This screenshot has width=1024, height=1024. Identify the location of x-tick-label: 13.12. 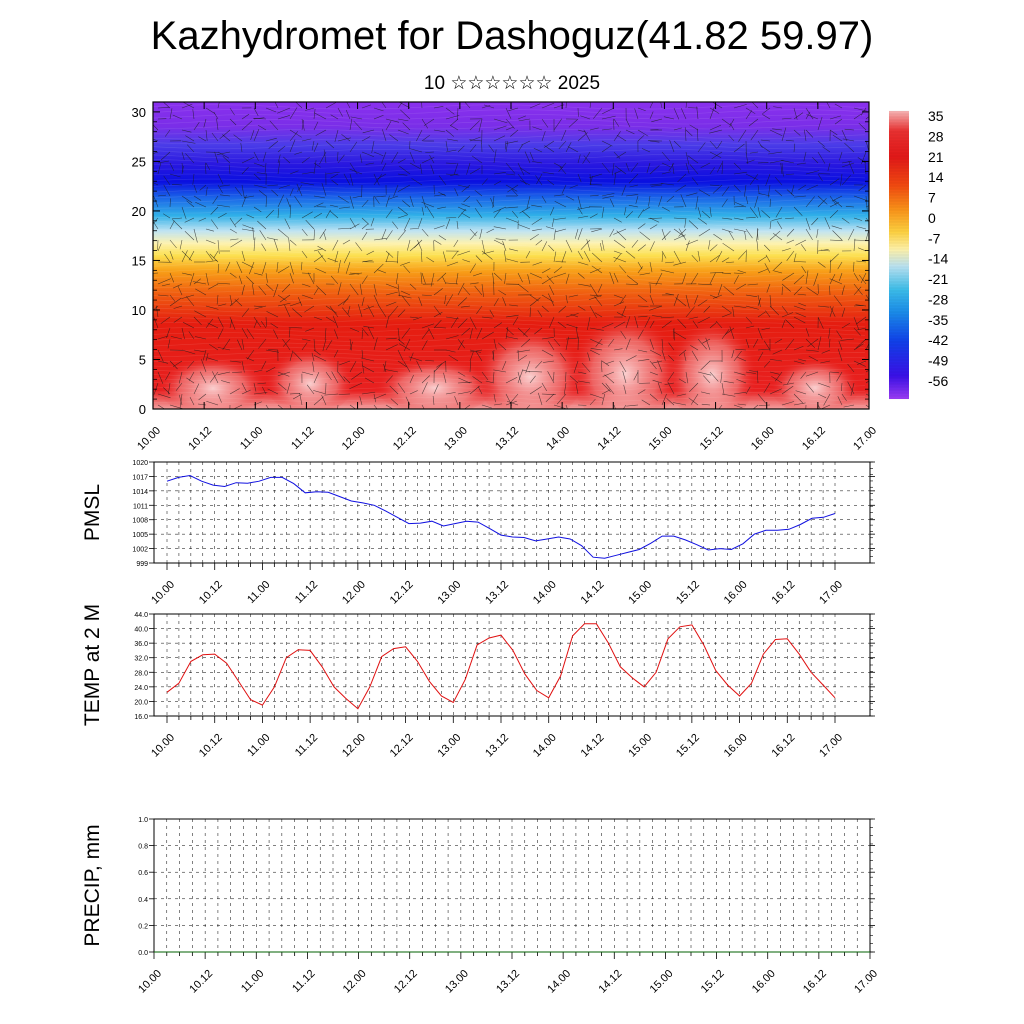
(497, 746).